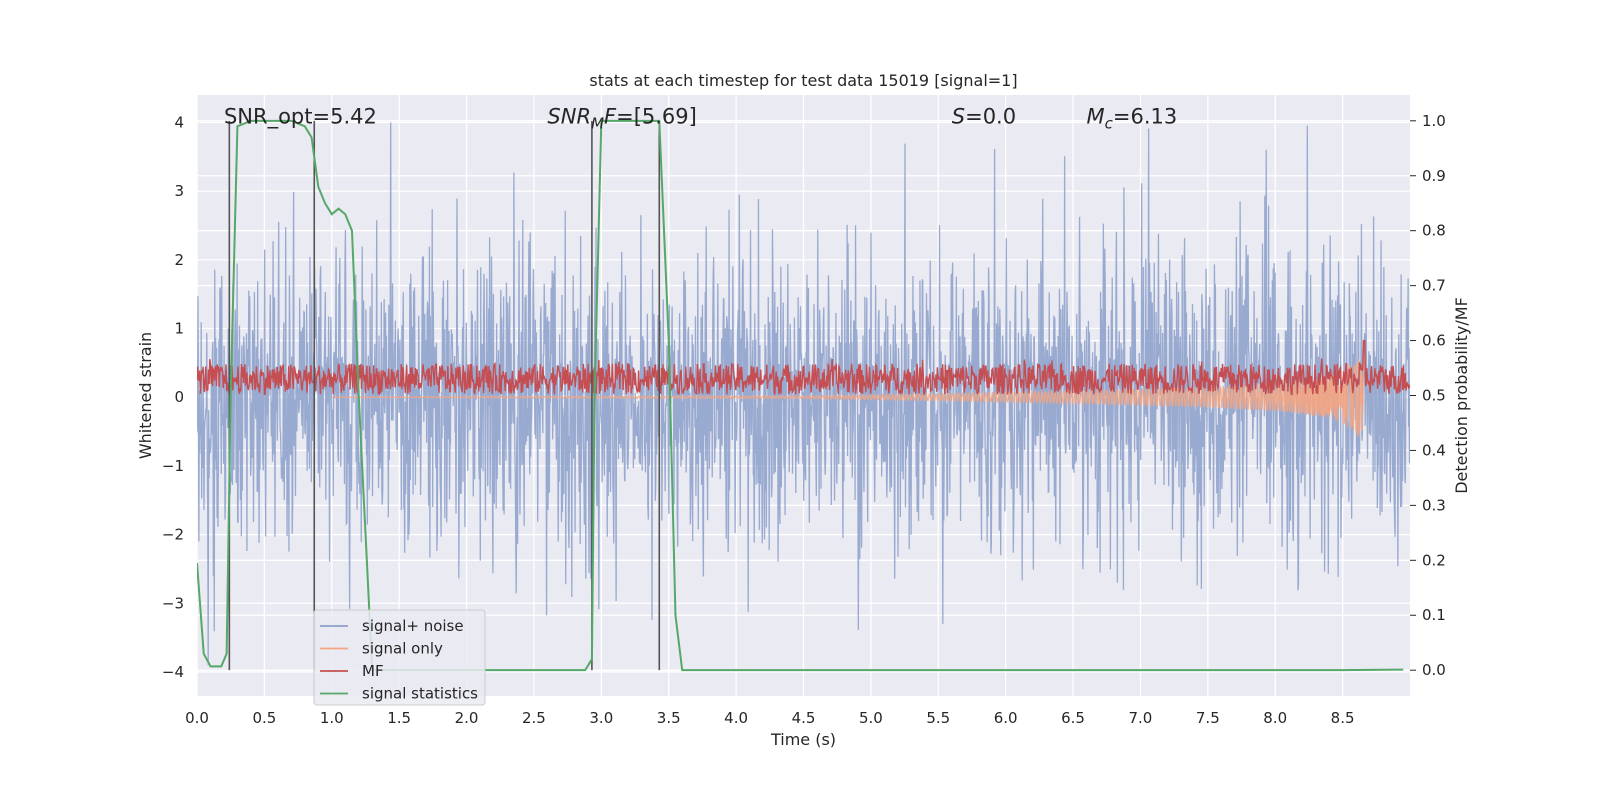  I want to click on legend-label: signal+ noise, so click(413, 626).